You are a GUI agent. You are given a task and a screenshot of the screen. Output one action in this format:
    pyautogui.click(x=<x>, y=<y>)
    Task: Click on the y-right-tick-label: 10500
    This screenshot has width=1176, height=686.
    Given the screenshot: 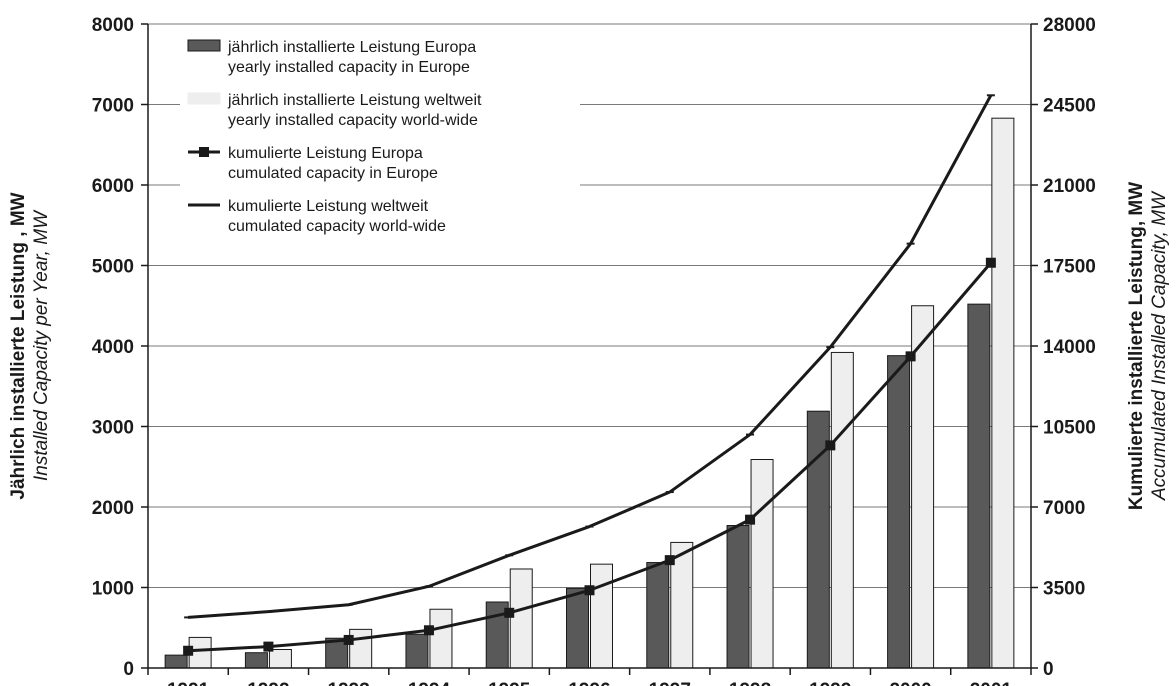 What is the action you would take?
    pyautogui.click(x=1069, y=428)
    